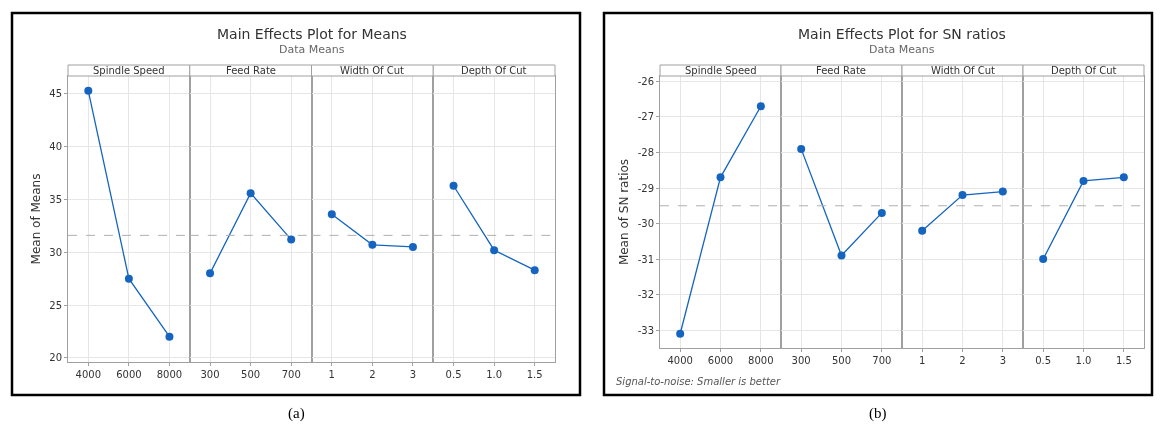 The height and width of the screenshot is (430, 1162). What do you see at coordinates (645, 330) in the screenshot?
I see `y-tick-label: -33` at bounding box center [645, 330].